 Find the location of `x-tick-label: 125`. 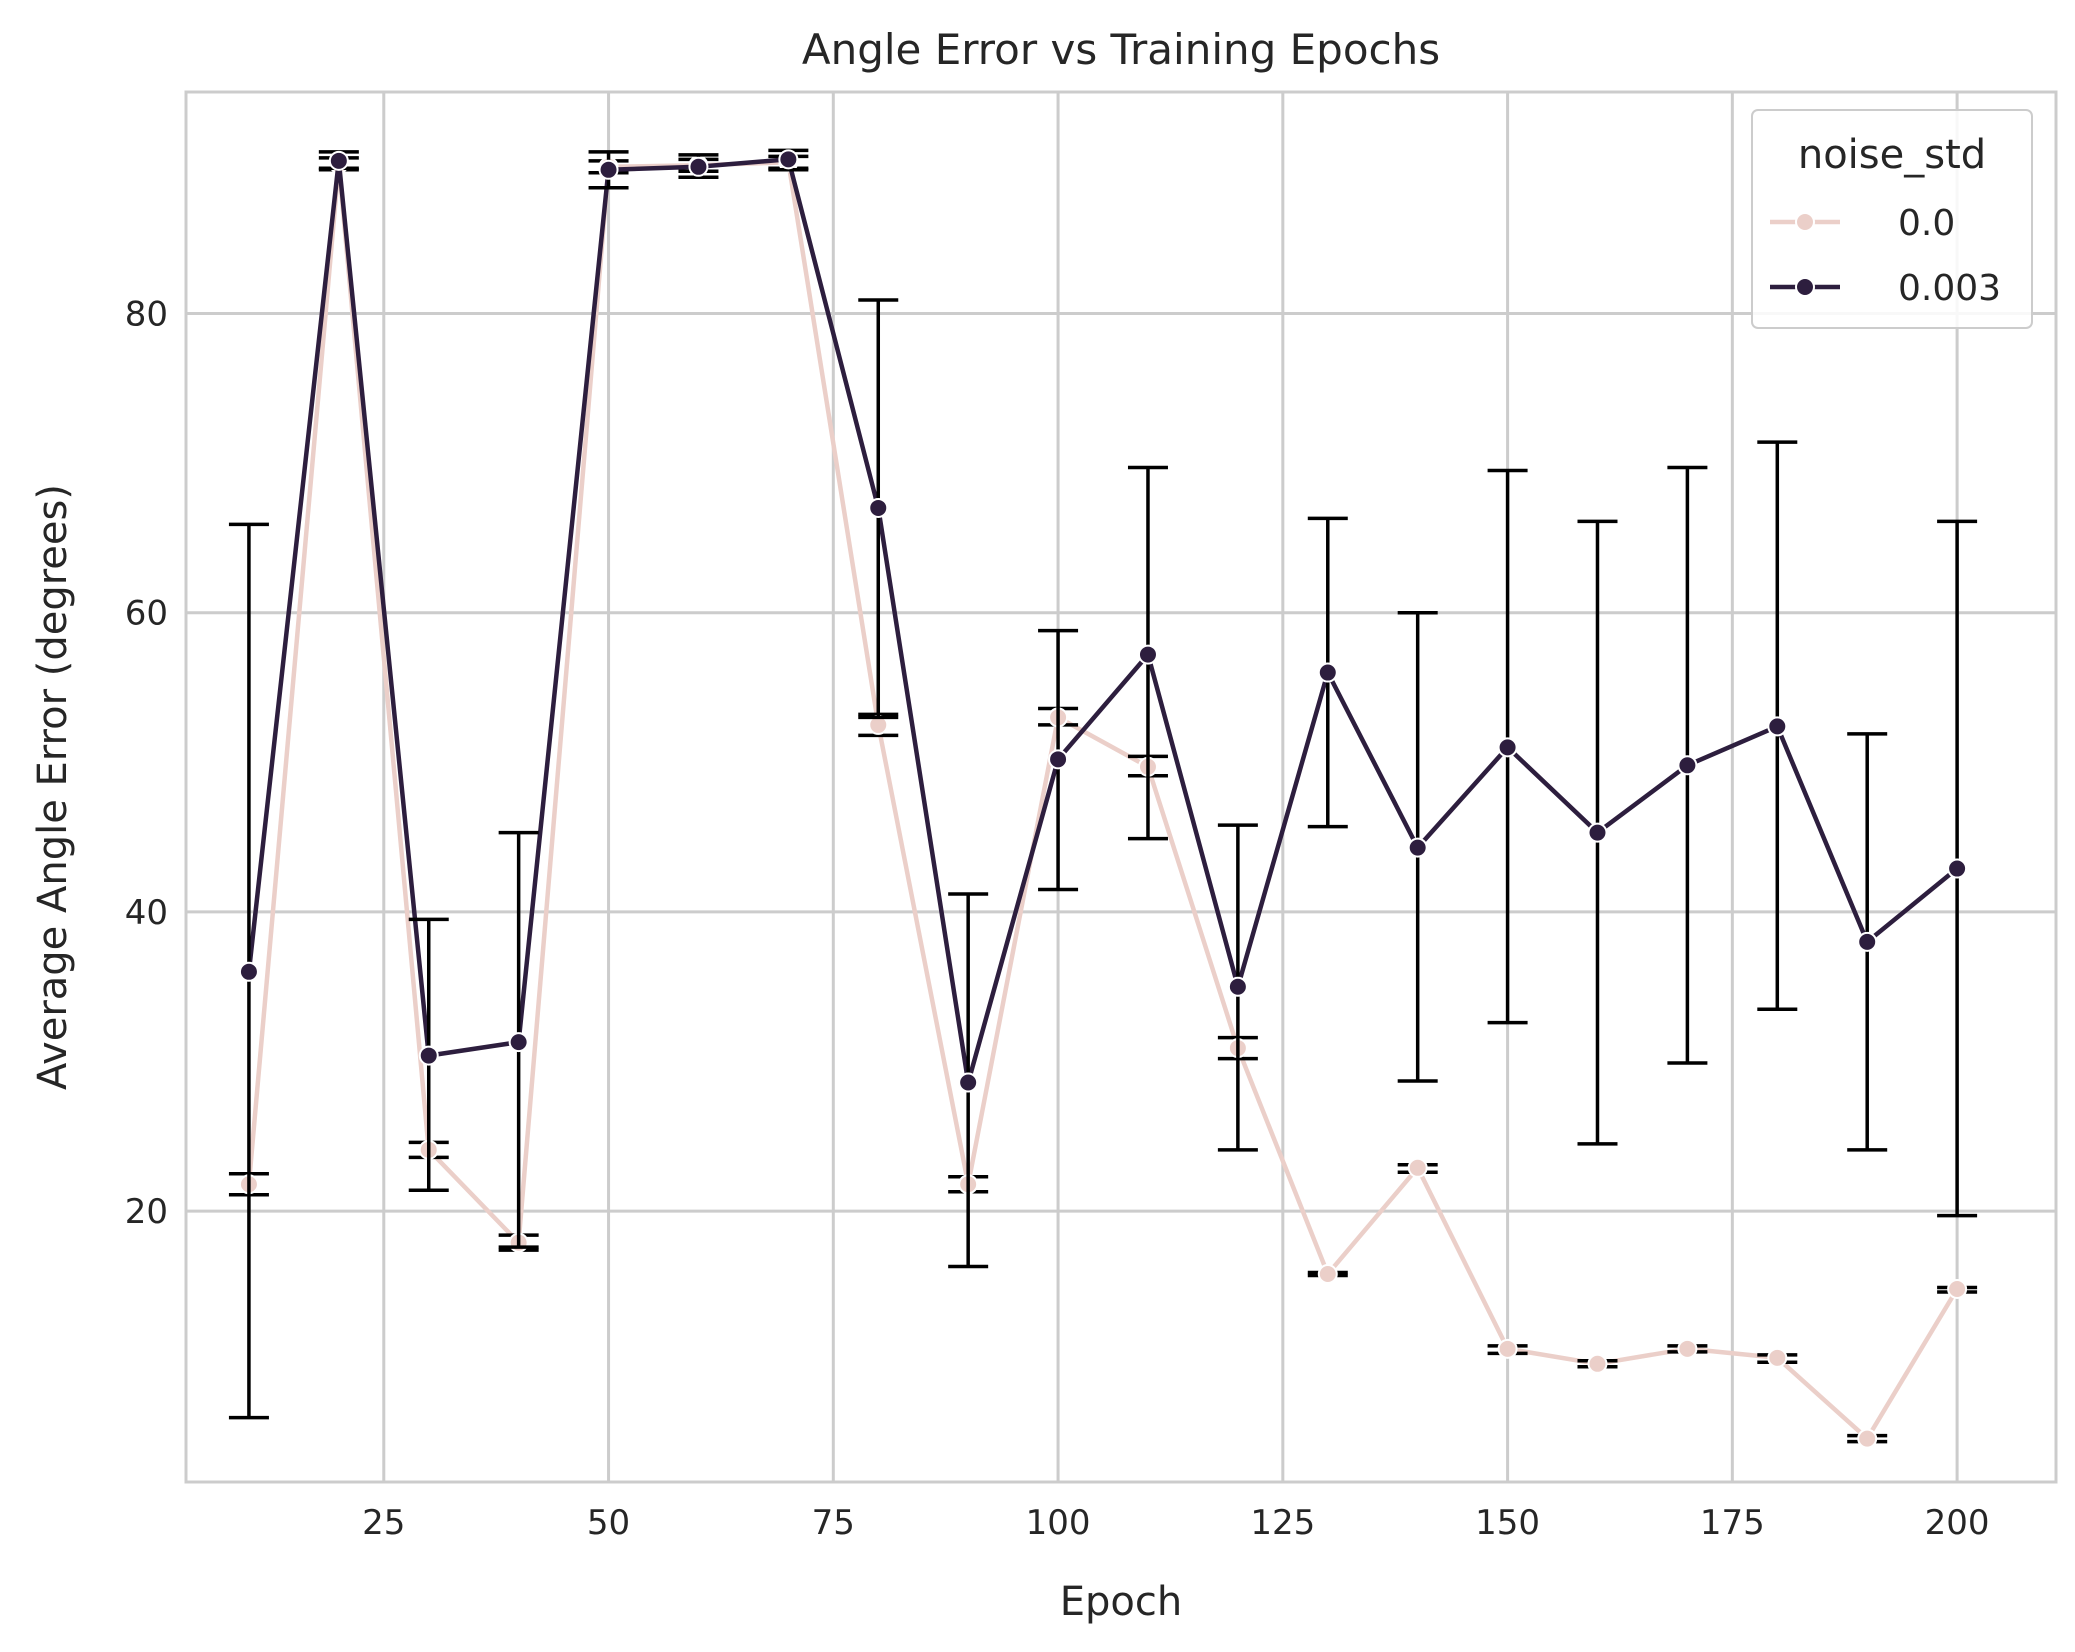

x-tick-label: 125 is located at coordinates (1282, 1523).